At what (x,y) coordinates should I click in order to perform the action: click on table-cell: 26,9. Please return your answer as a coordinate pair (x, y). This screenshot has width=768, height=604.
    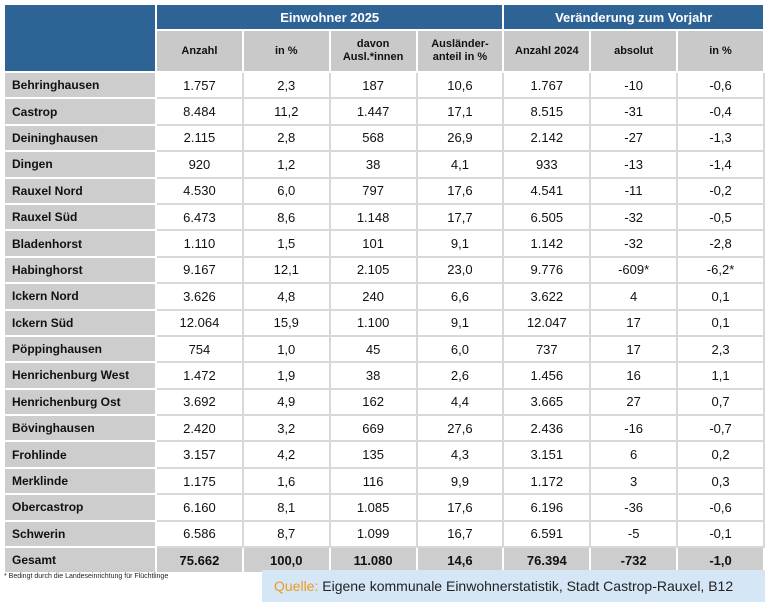
    Looking at the image, I should click on (460, 138).